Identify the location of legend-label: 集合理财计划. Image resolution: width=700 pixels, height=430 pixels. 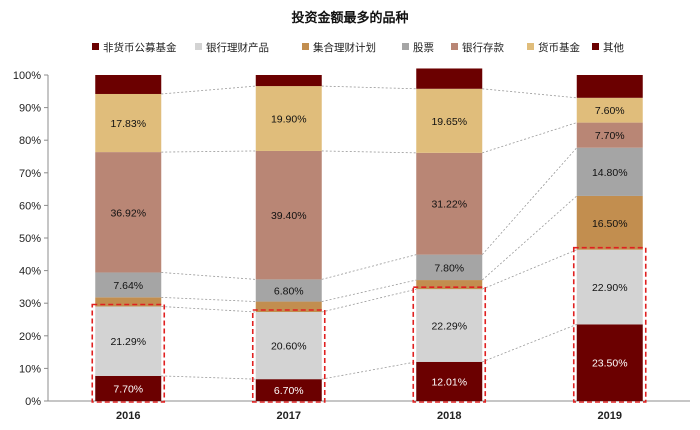
(344, 47).